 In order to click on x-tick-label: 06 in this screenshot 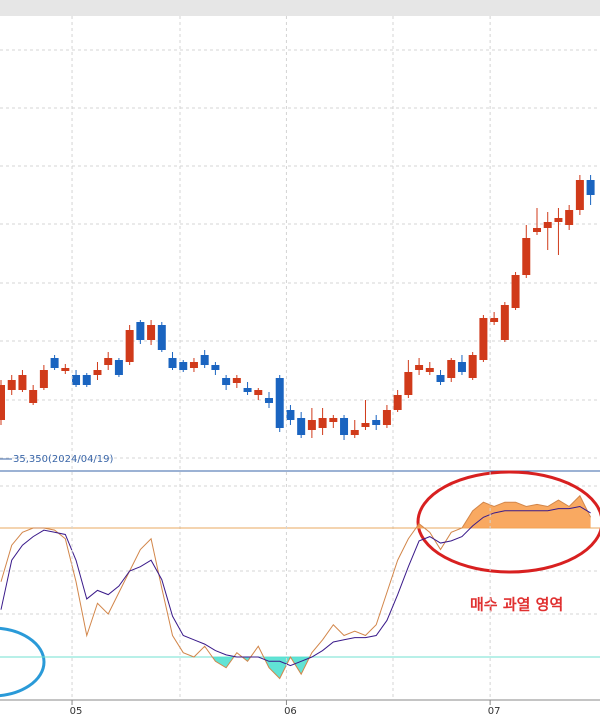, I will do `click(290, 711)`.